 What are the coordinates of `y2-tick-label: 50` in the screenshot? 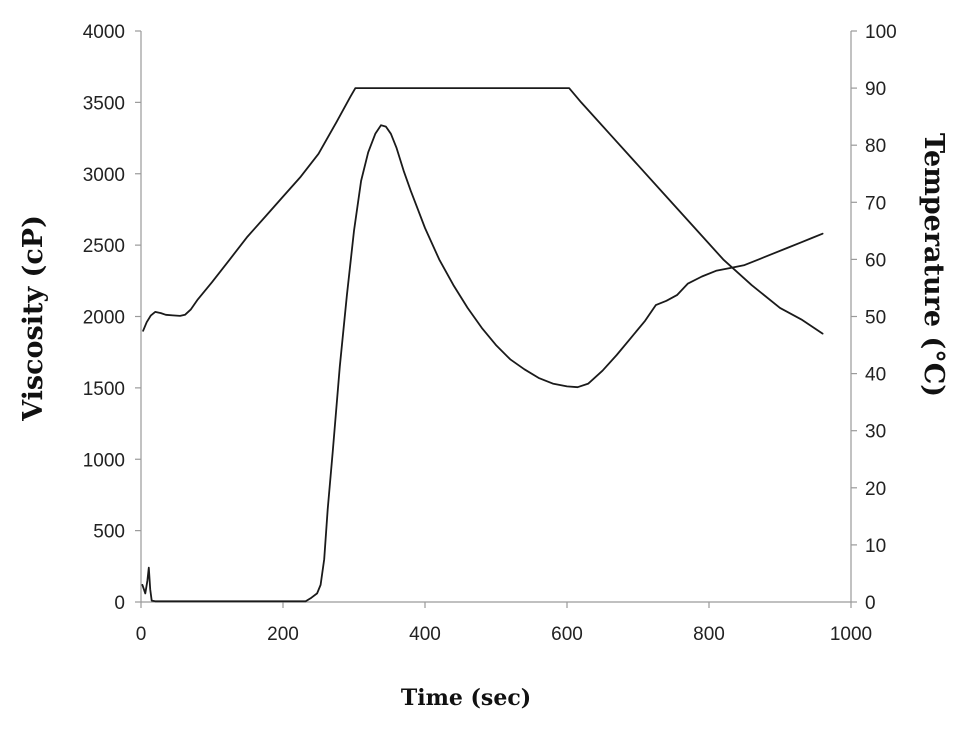 It's located at (875, 318).